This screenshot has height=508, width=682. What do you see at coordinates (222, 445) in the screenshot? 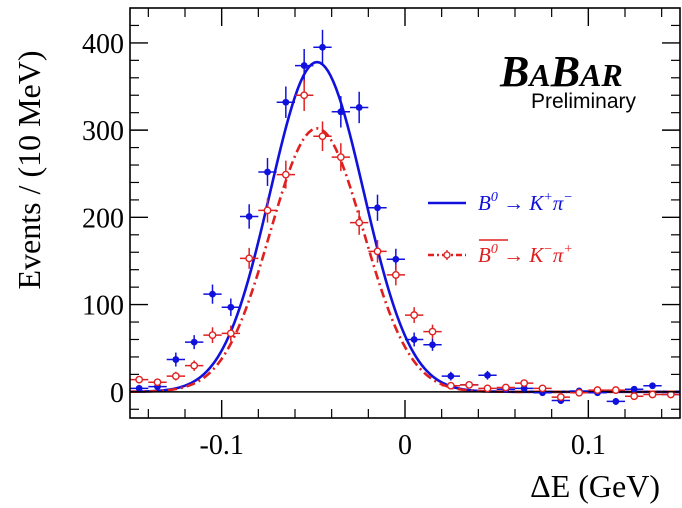
I see `x-tick-label: -0.1` at bounding box center [222, 445].